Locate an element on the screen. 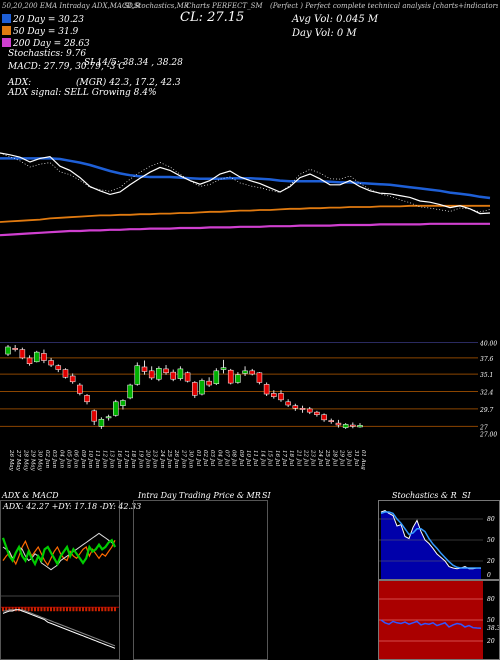 The height and width of the screenshot is (660, 500). date-tick-label: 08 Jul is located at coordinates (234, 458).